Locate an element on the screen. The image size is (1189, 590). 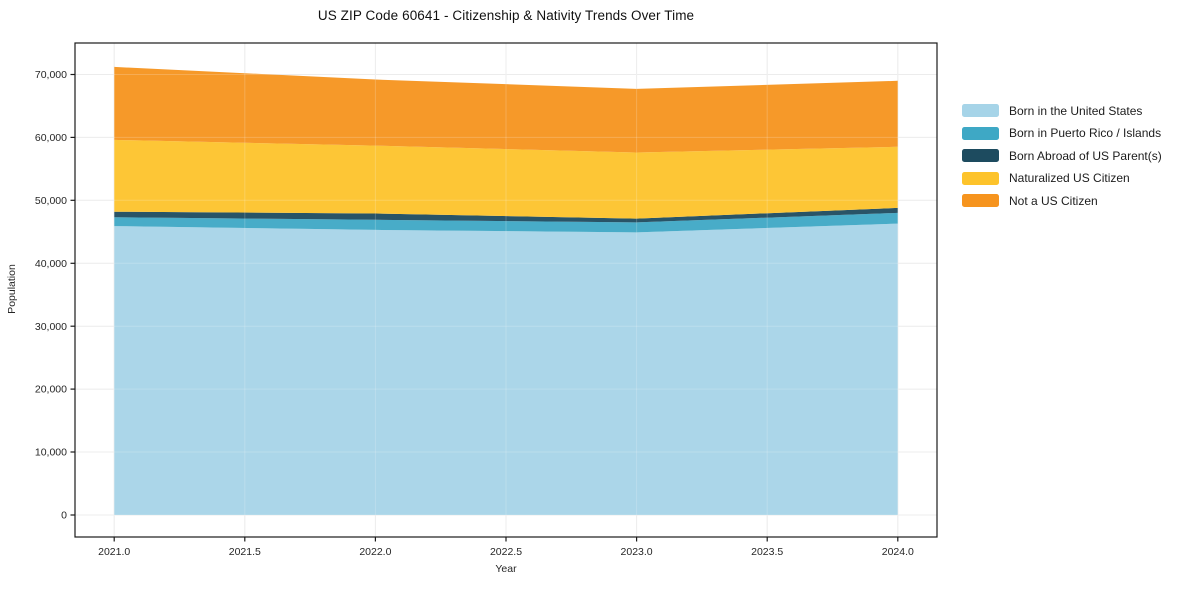
y-tick-label: 10,000 is located at coordinates (51, 453).